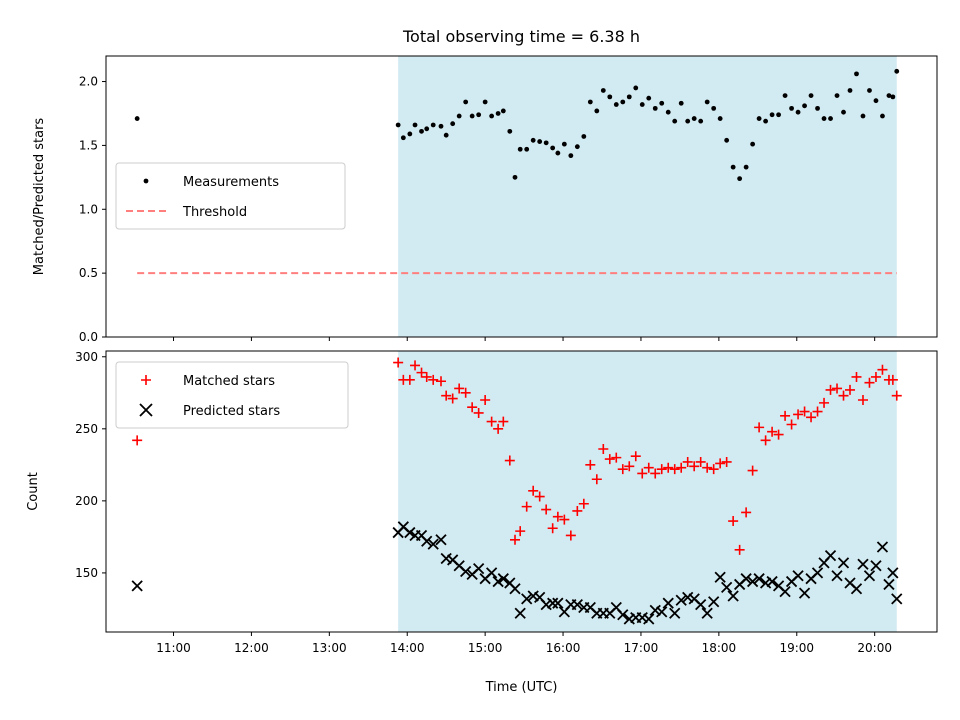  I want to click on x-tick-label: 16:00, so click(563, 648).